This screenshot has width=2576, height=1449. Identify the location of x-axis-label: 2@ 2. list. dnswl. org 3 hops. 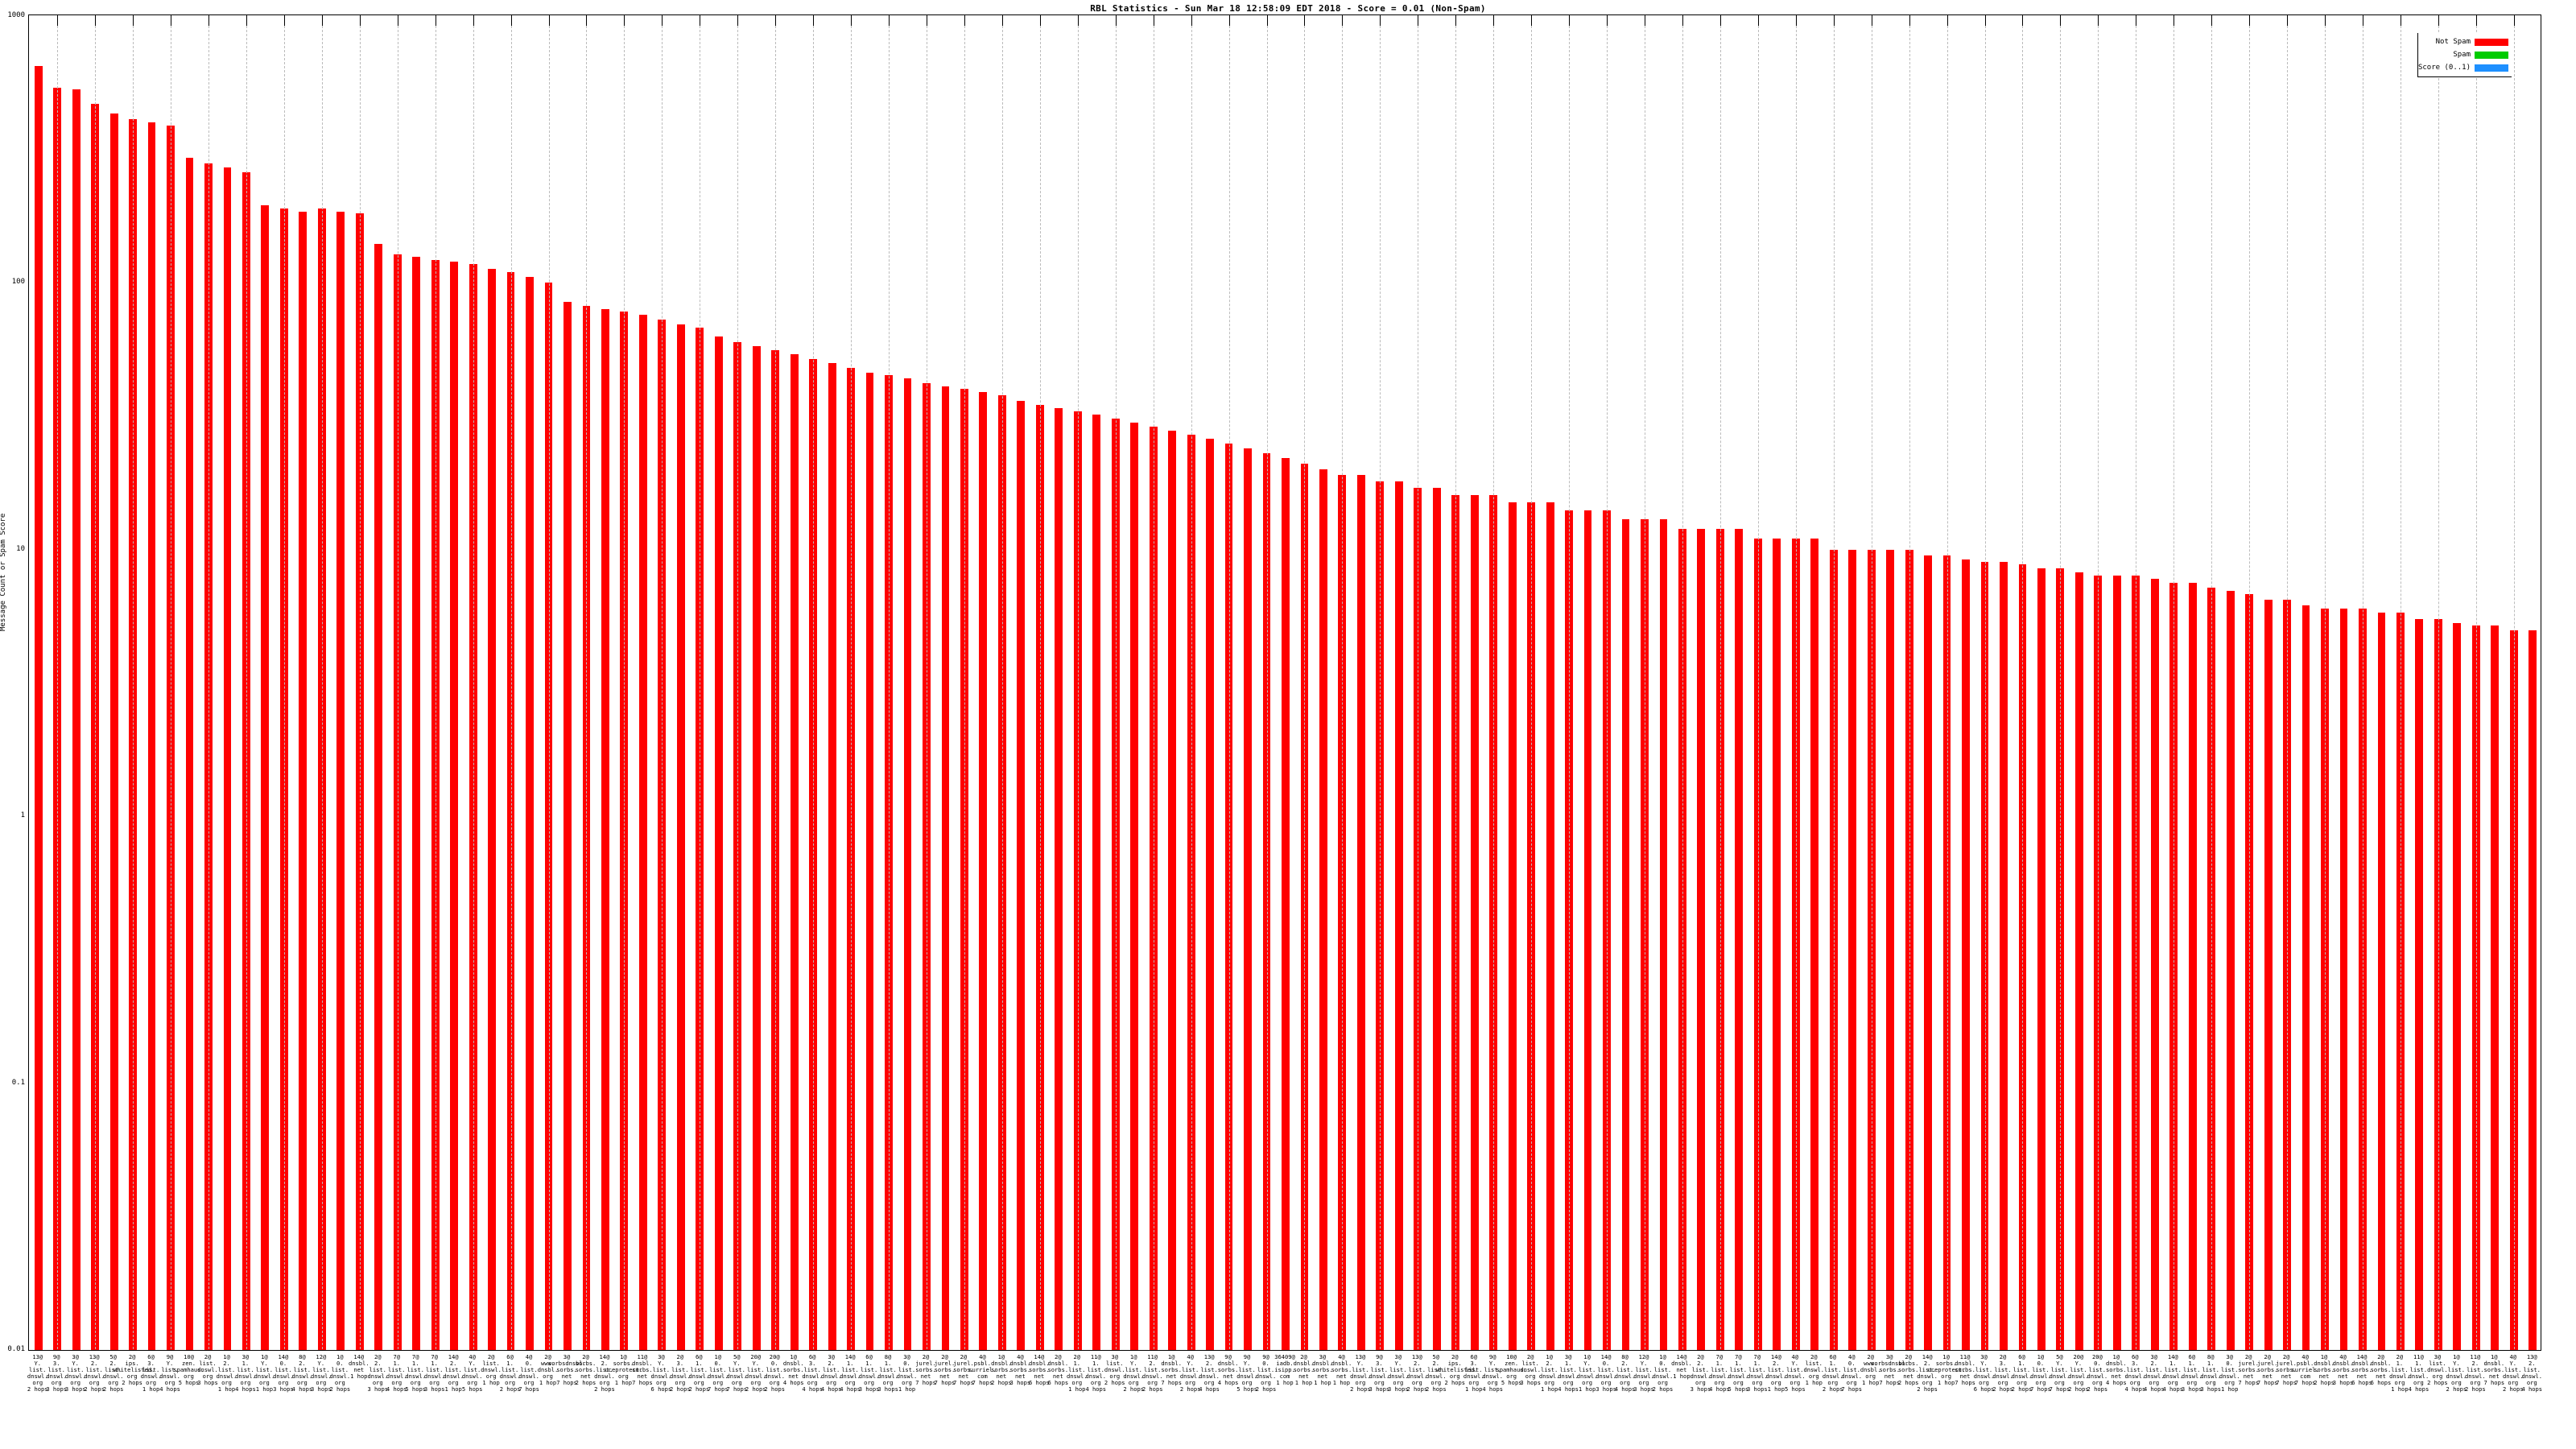
(378, 1373).